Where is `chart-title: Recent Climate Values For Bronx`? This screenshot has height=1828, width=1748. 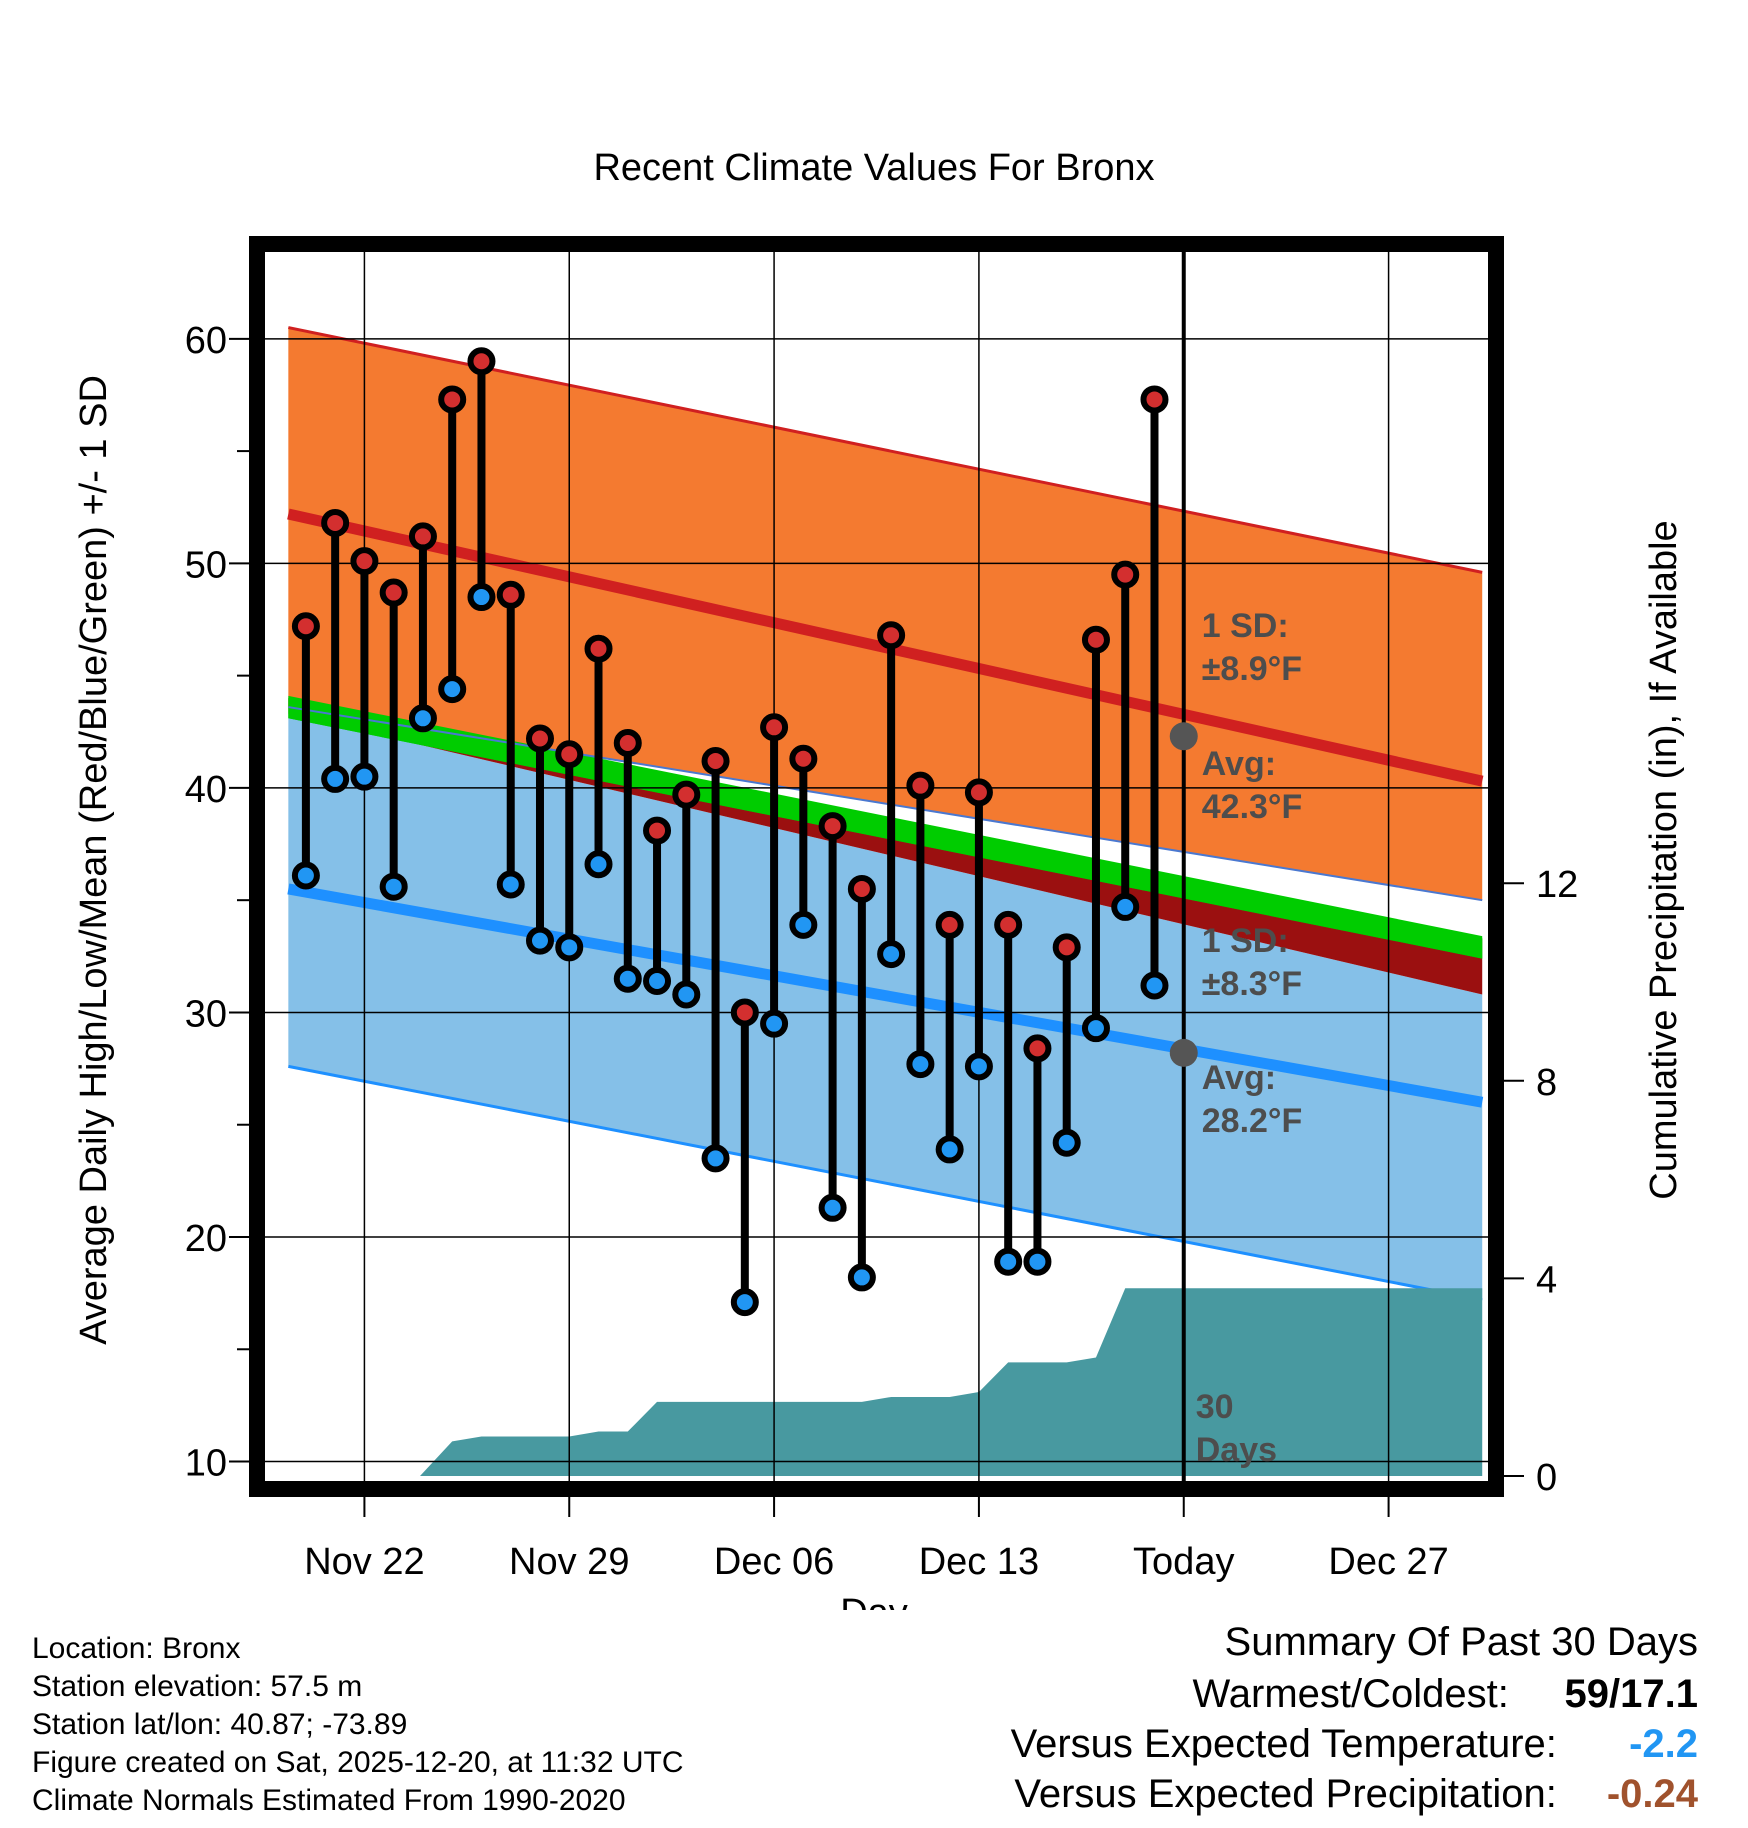 chart-title: Recent Climate Values For Bronx is located at coordinates (873, 168).